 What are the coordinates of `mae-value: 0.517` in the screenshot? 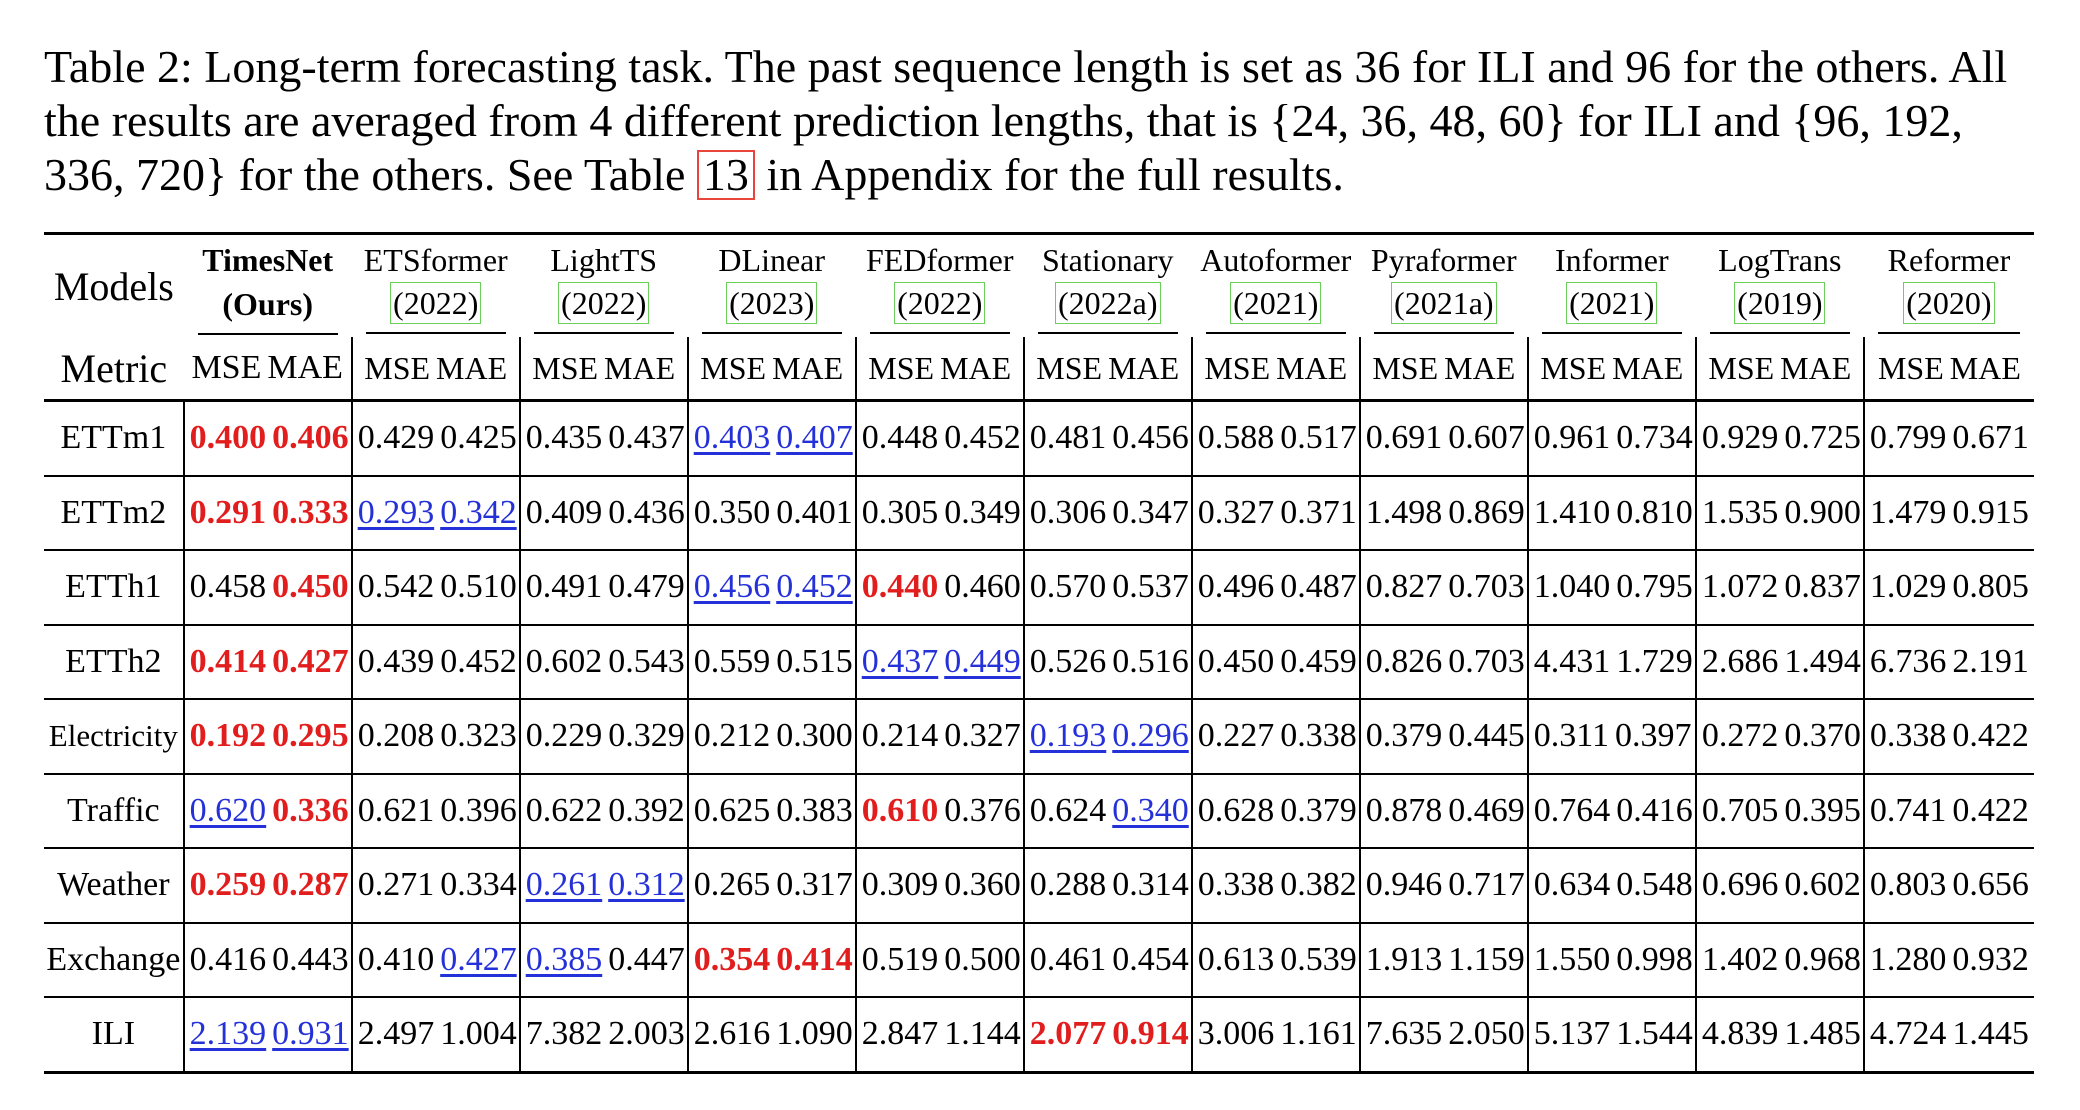 It's located at (1318, 438).